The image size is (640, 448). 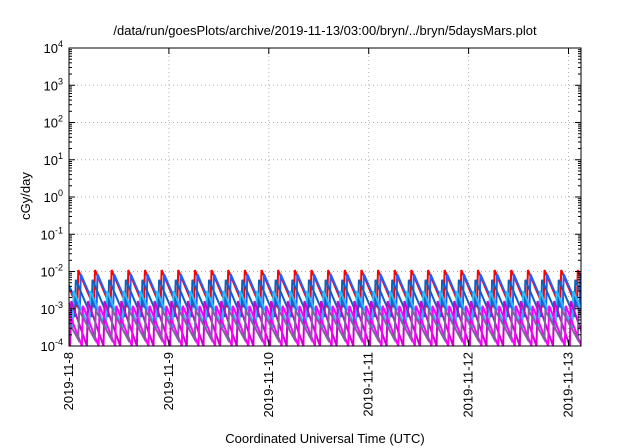 What do you see at coordinates (52, 271) in the screenshot?
I see `y-tick-label: 10⁻²` at bounding box center [52, 271].